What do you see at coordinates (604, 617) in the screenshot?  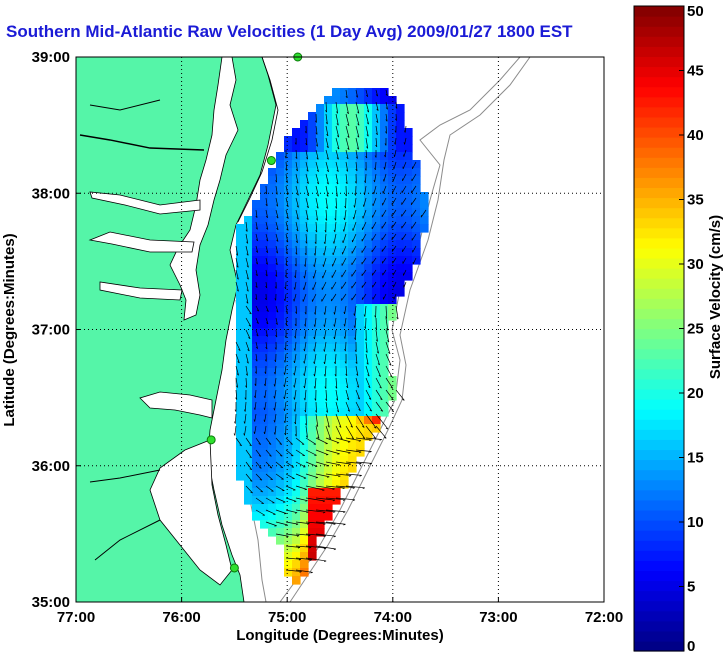 I see `x-tick-label: 72:00` at bounding box center [604, 617].